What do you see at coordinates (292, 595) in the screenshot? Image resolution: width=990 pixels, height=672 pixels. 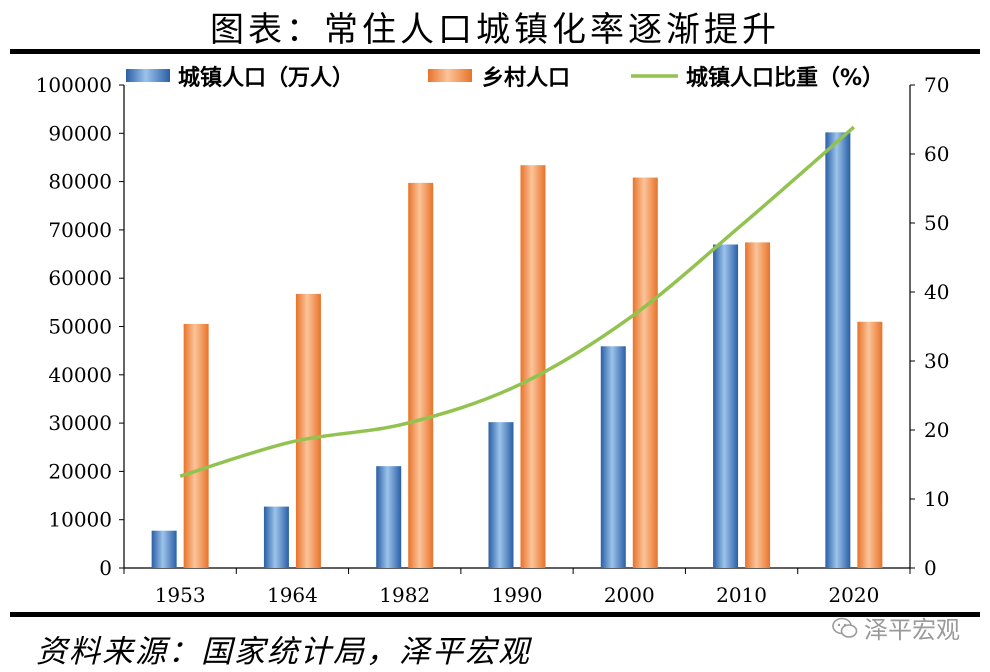 I see `x-tick-label: 1964` at bounding box center [292, 595].